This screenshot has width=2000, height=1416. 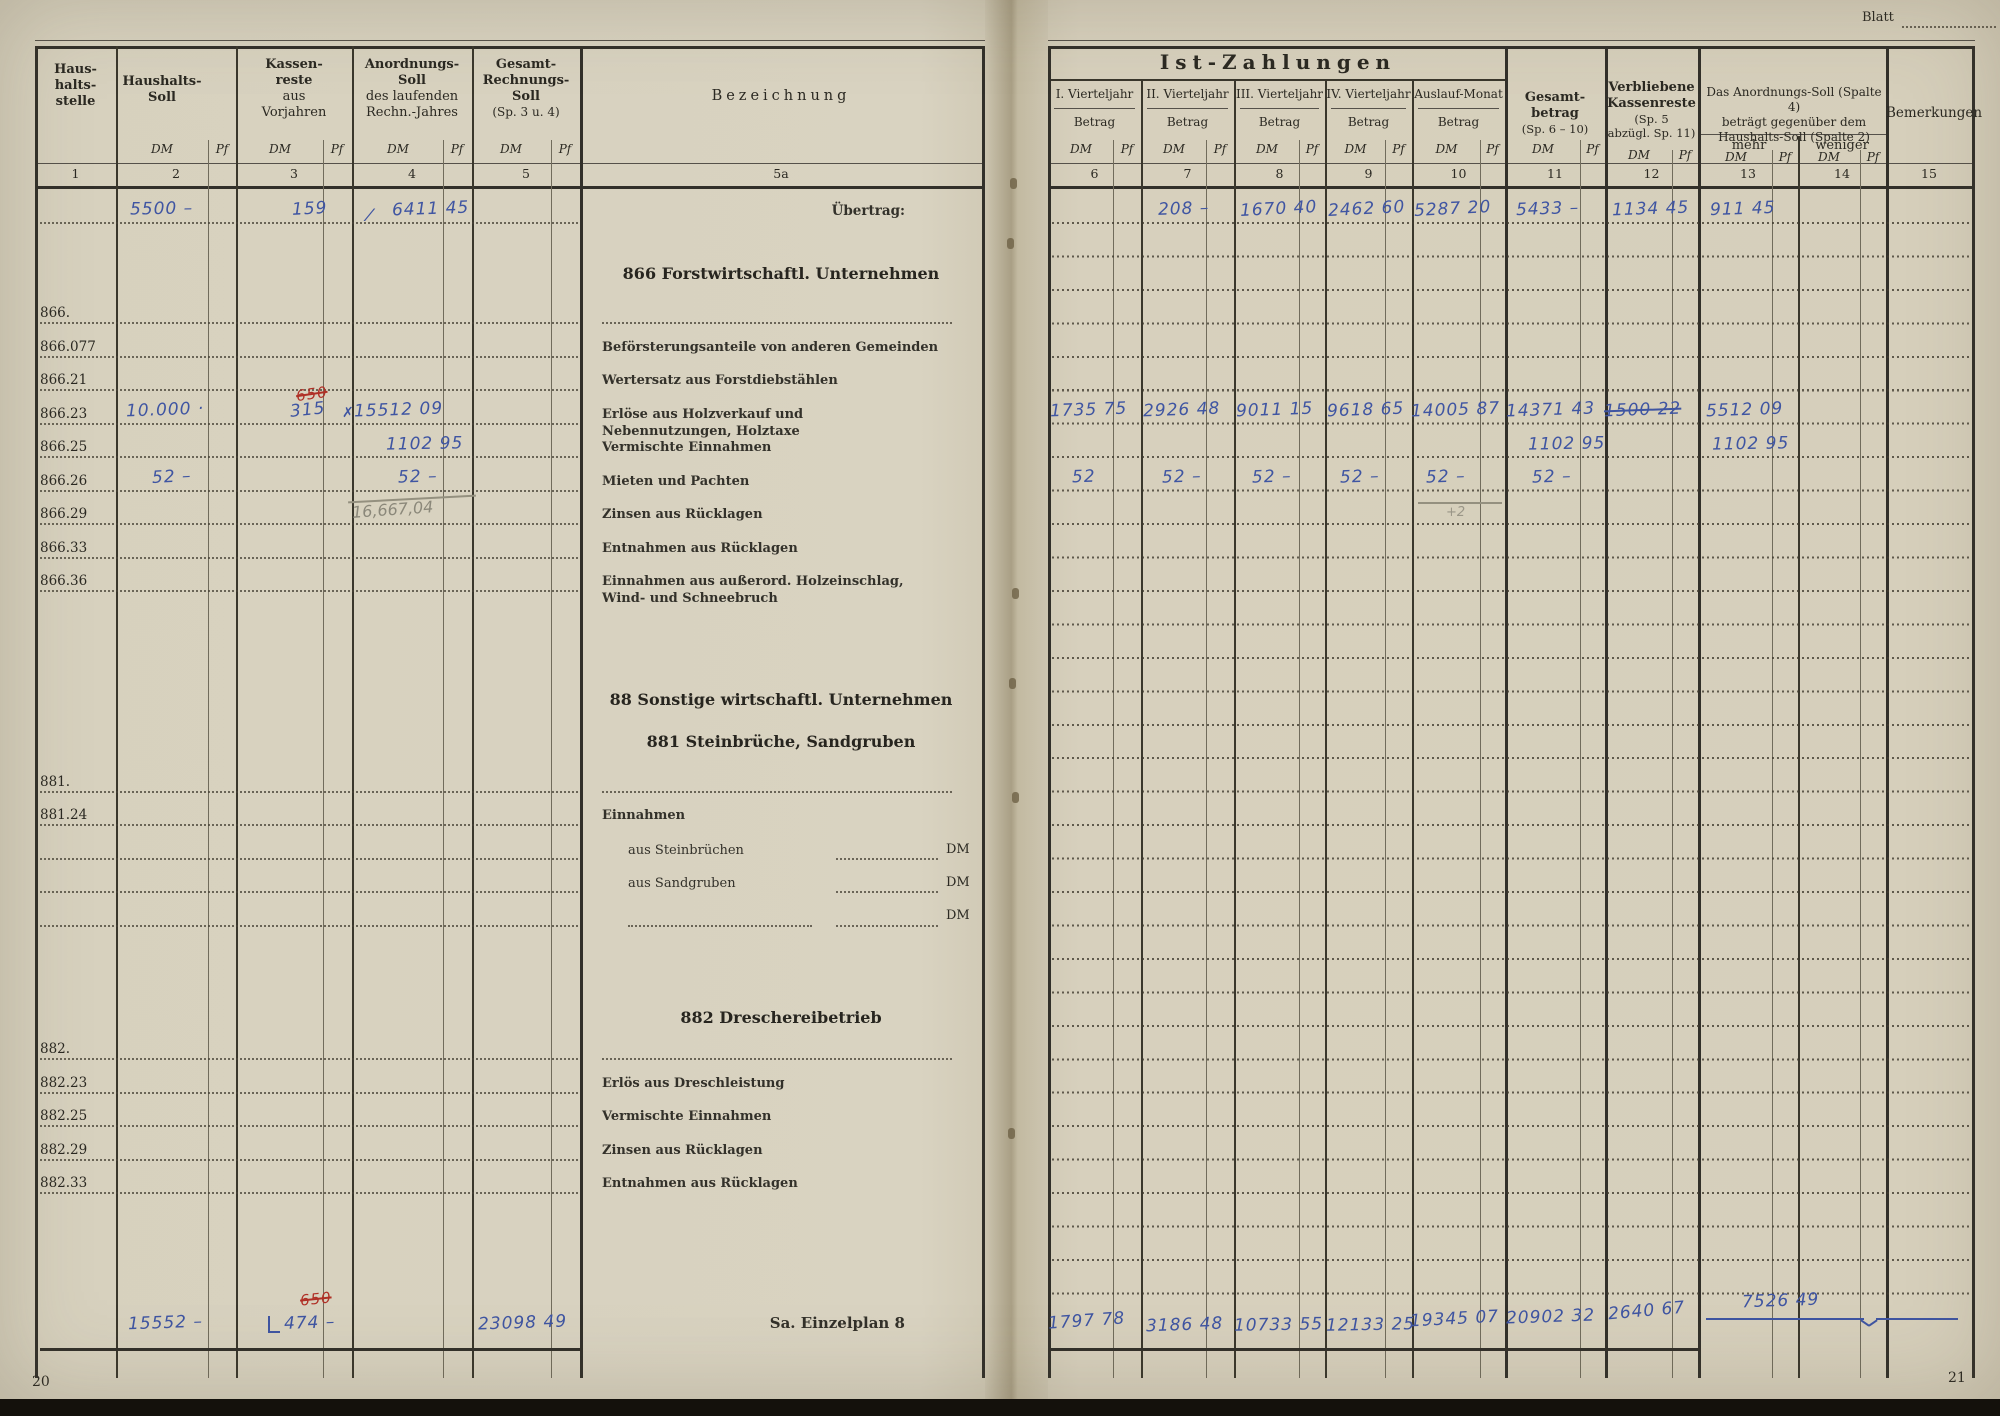 What do you see at coordinates (1650, 209) in the screenshot?
I see `hw-kassenreste-rest: 1134 45` at bounding box center [1650, 209].